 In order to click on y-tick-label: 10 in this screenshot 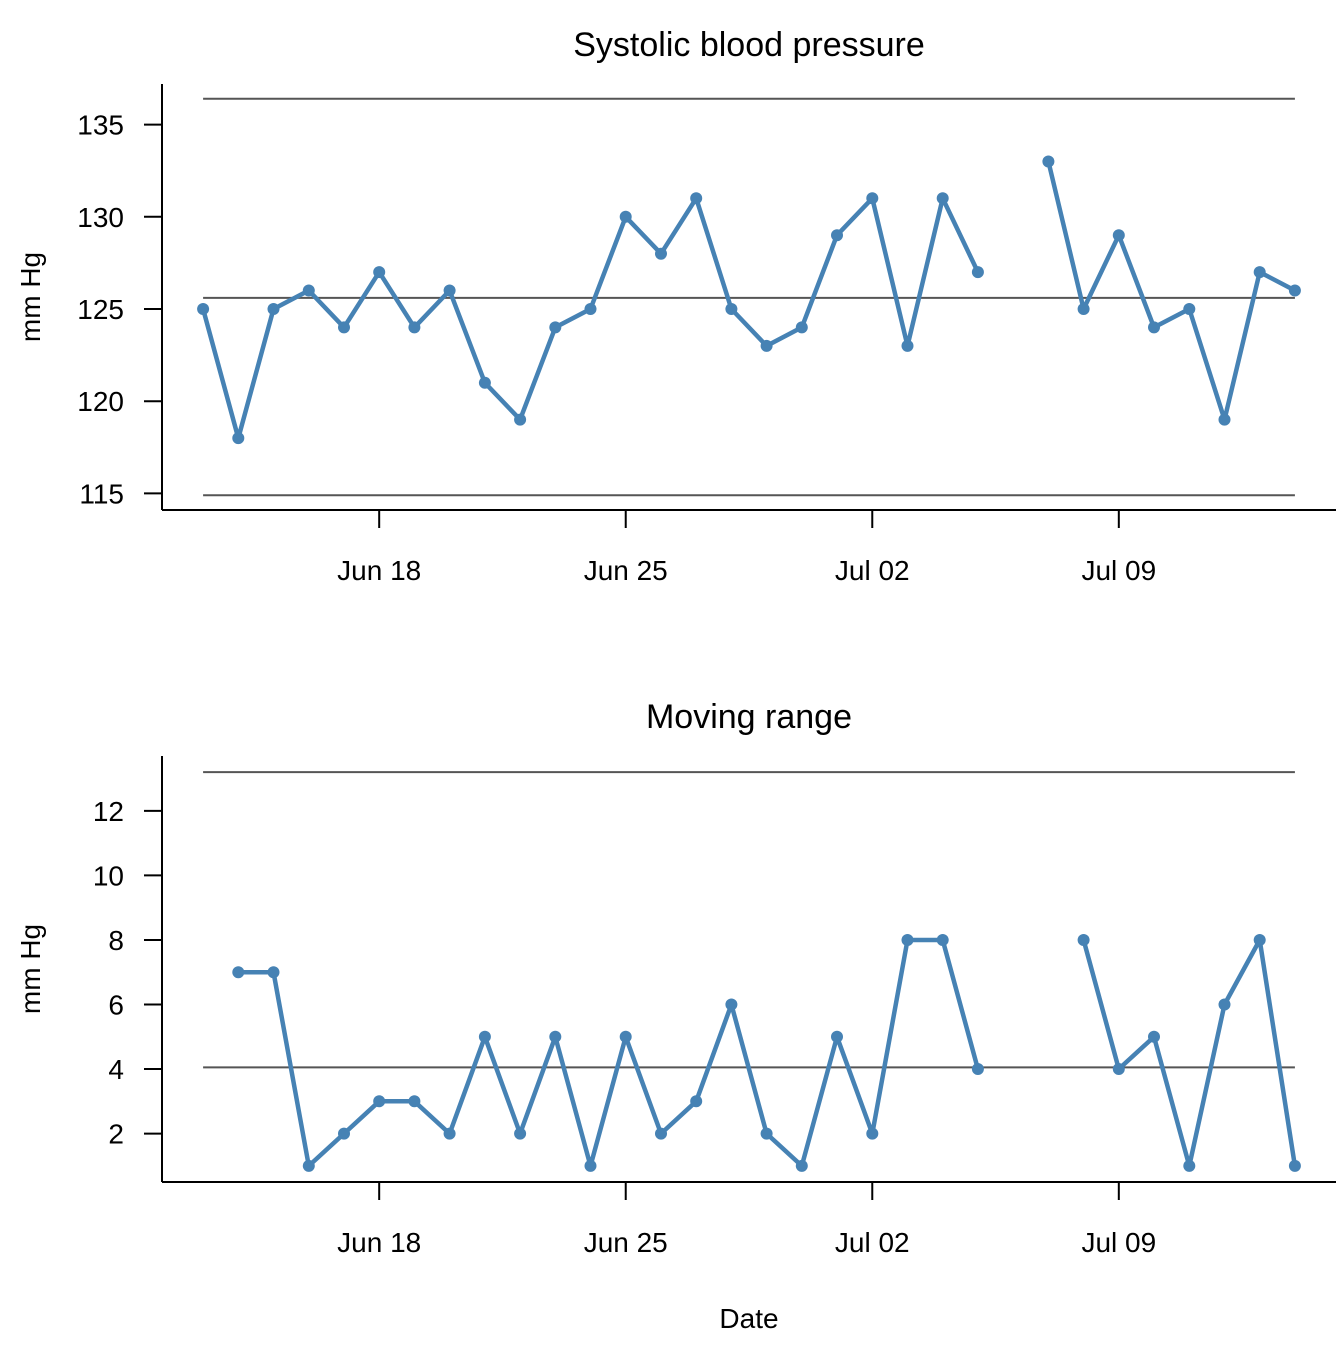, I will do `click(108, 875)`.